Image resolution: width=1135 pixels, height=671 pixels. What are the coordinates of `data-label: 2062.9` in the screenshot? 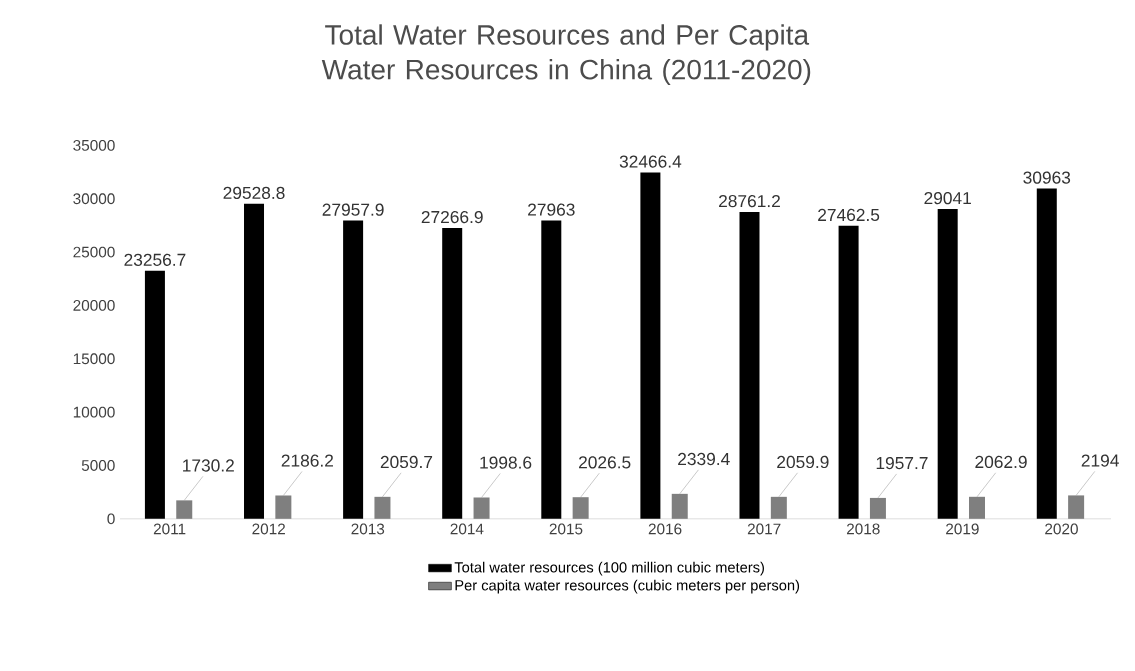 It's located at (1001, 462).